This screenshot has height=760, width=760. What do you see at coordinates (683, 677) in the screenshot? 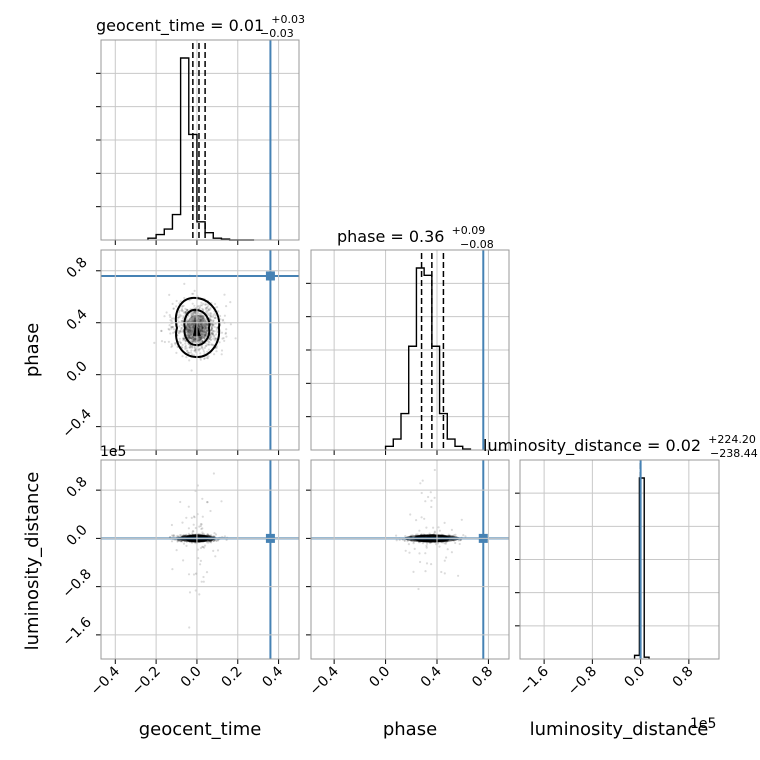
I see `xtick-label-luminosity-distance-3: 0.8` at bounding box center [683, 677].